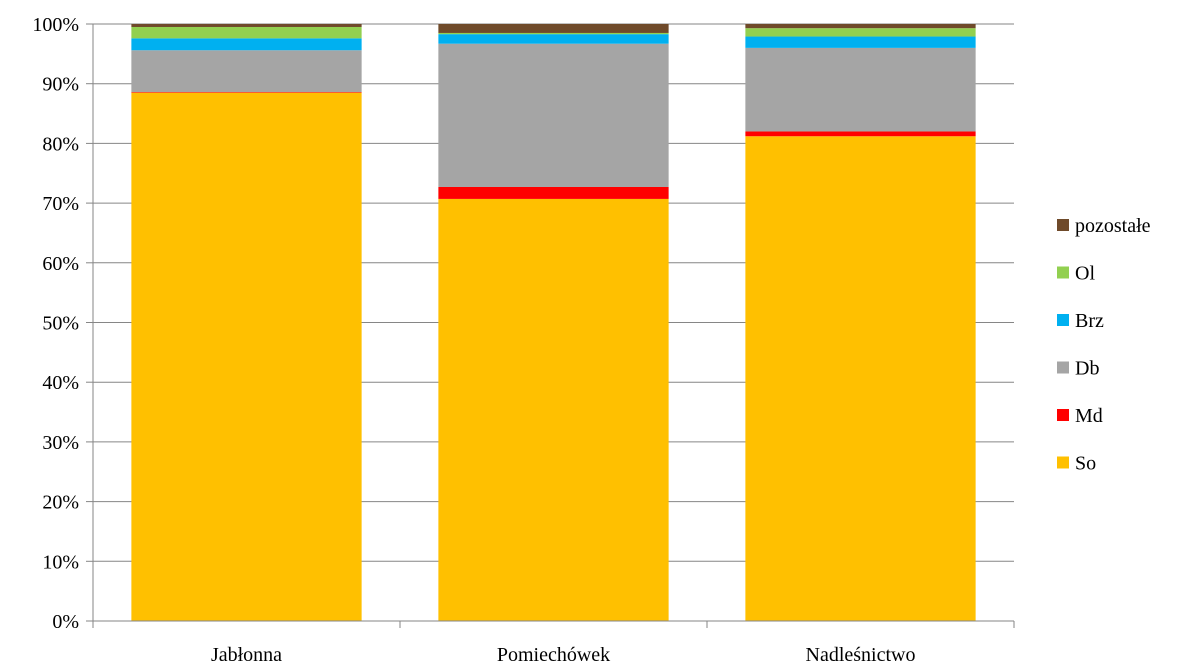 The width and height of the screenshot is (1177, 664). I want to click on x-tick-label: Nadleśnictwo, so click(861, 654).